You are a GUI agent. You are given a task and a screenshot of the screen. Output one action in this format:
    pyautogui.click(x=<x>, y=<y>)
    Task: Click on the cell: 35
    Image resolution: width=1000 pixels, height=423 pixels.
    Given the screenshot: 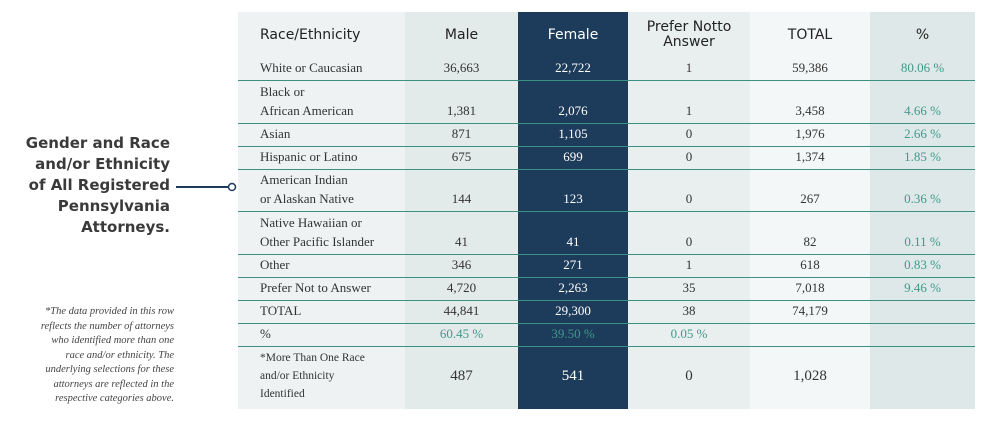 What is the action you would take?
    pyautogui.click(x=689, y=289)
    